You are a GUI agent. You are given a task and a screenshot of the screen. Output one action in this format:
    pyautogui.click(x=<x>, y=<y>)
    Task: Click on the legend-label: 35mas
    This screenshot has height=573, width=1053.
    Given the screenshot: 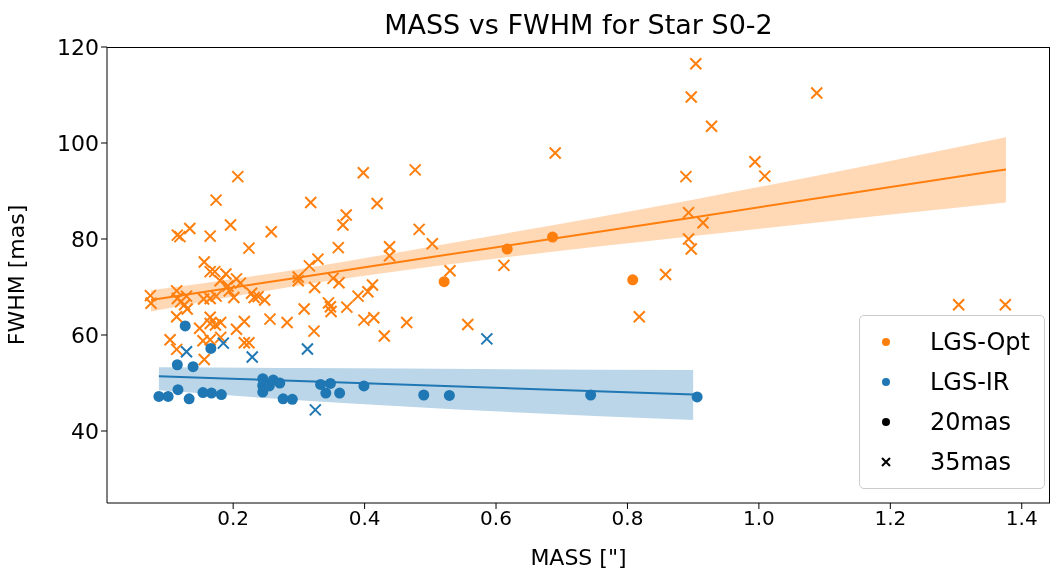 What is the action you would take?
    pyautogui.click(x=970, y=462)
    